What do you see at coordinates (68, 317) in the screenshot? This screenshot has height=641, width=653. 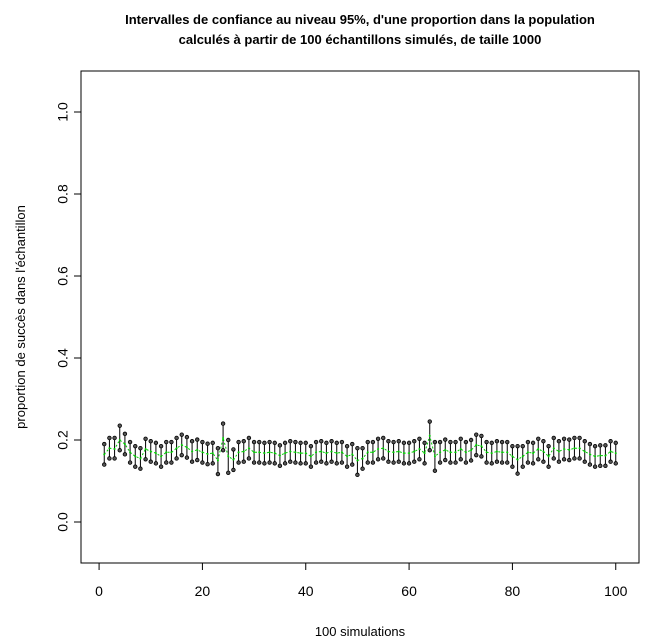 I see `y-axis: 0.0 0.2 0.4 0.6 0.8 1.0` at bounding box center [68, 317].